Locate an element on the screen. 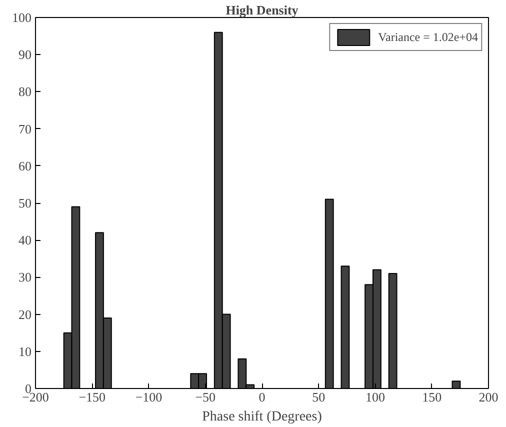 This screenshot has height=427, width=506. x-axis-title: Phase shift (Degrees) is located at coordinates (262, 417).